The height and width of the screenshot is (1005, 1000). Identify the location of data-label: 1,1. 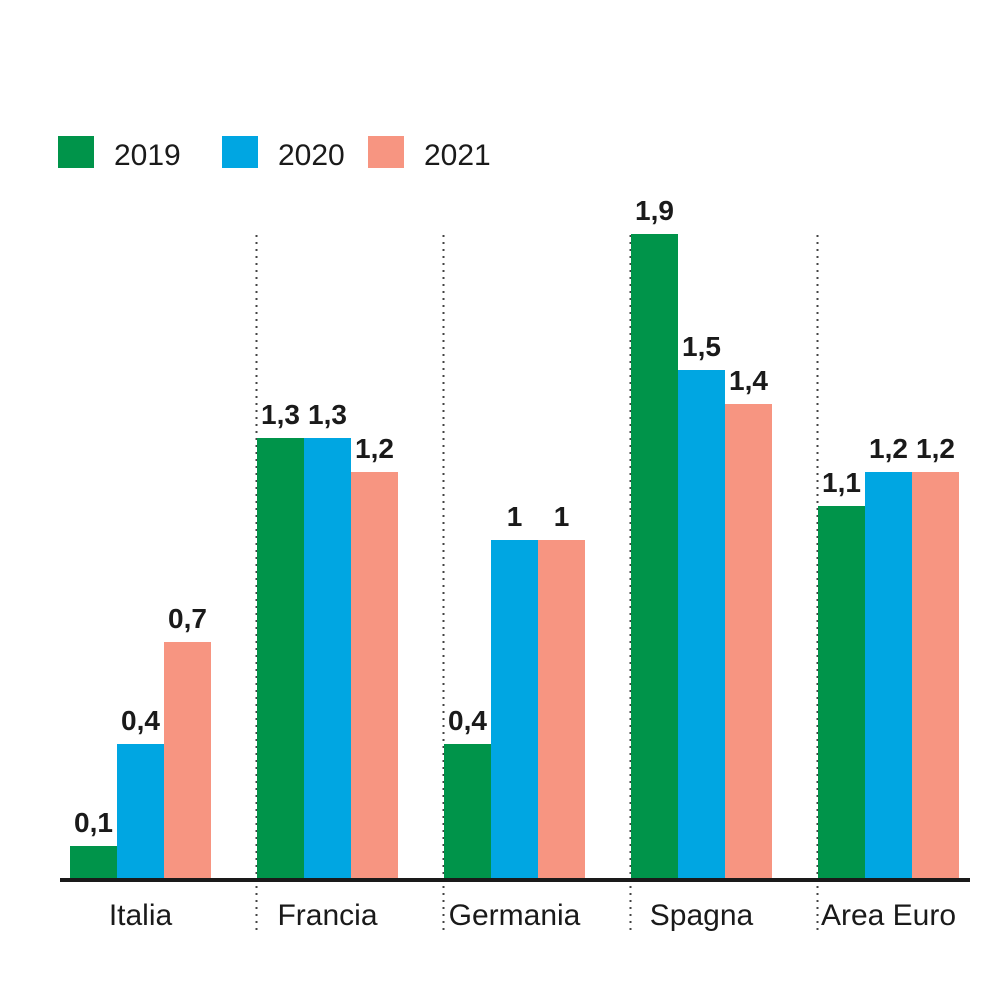
(841, 482).